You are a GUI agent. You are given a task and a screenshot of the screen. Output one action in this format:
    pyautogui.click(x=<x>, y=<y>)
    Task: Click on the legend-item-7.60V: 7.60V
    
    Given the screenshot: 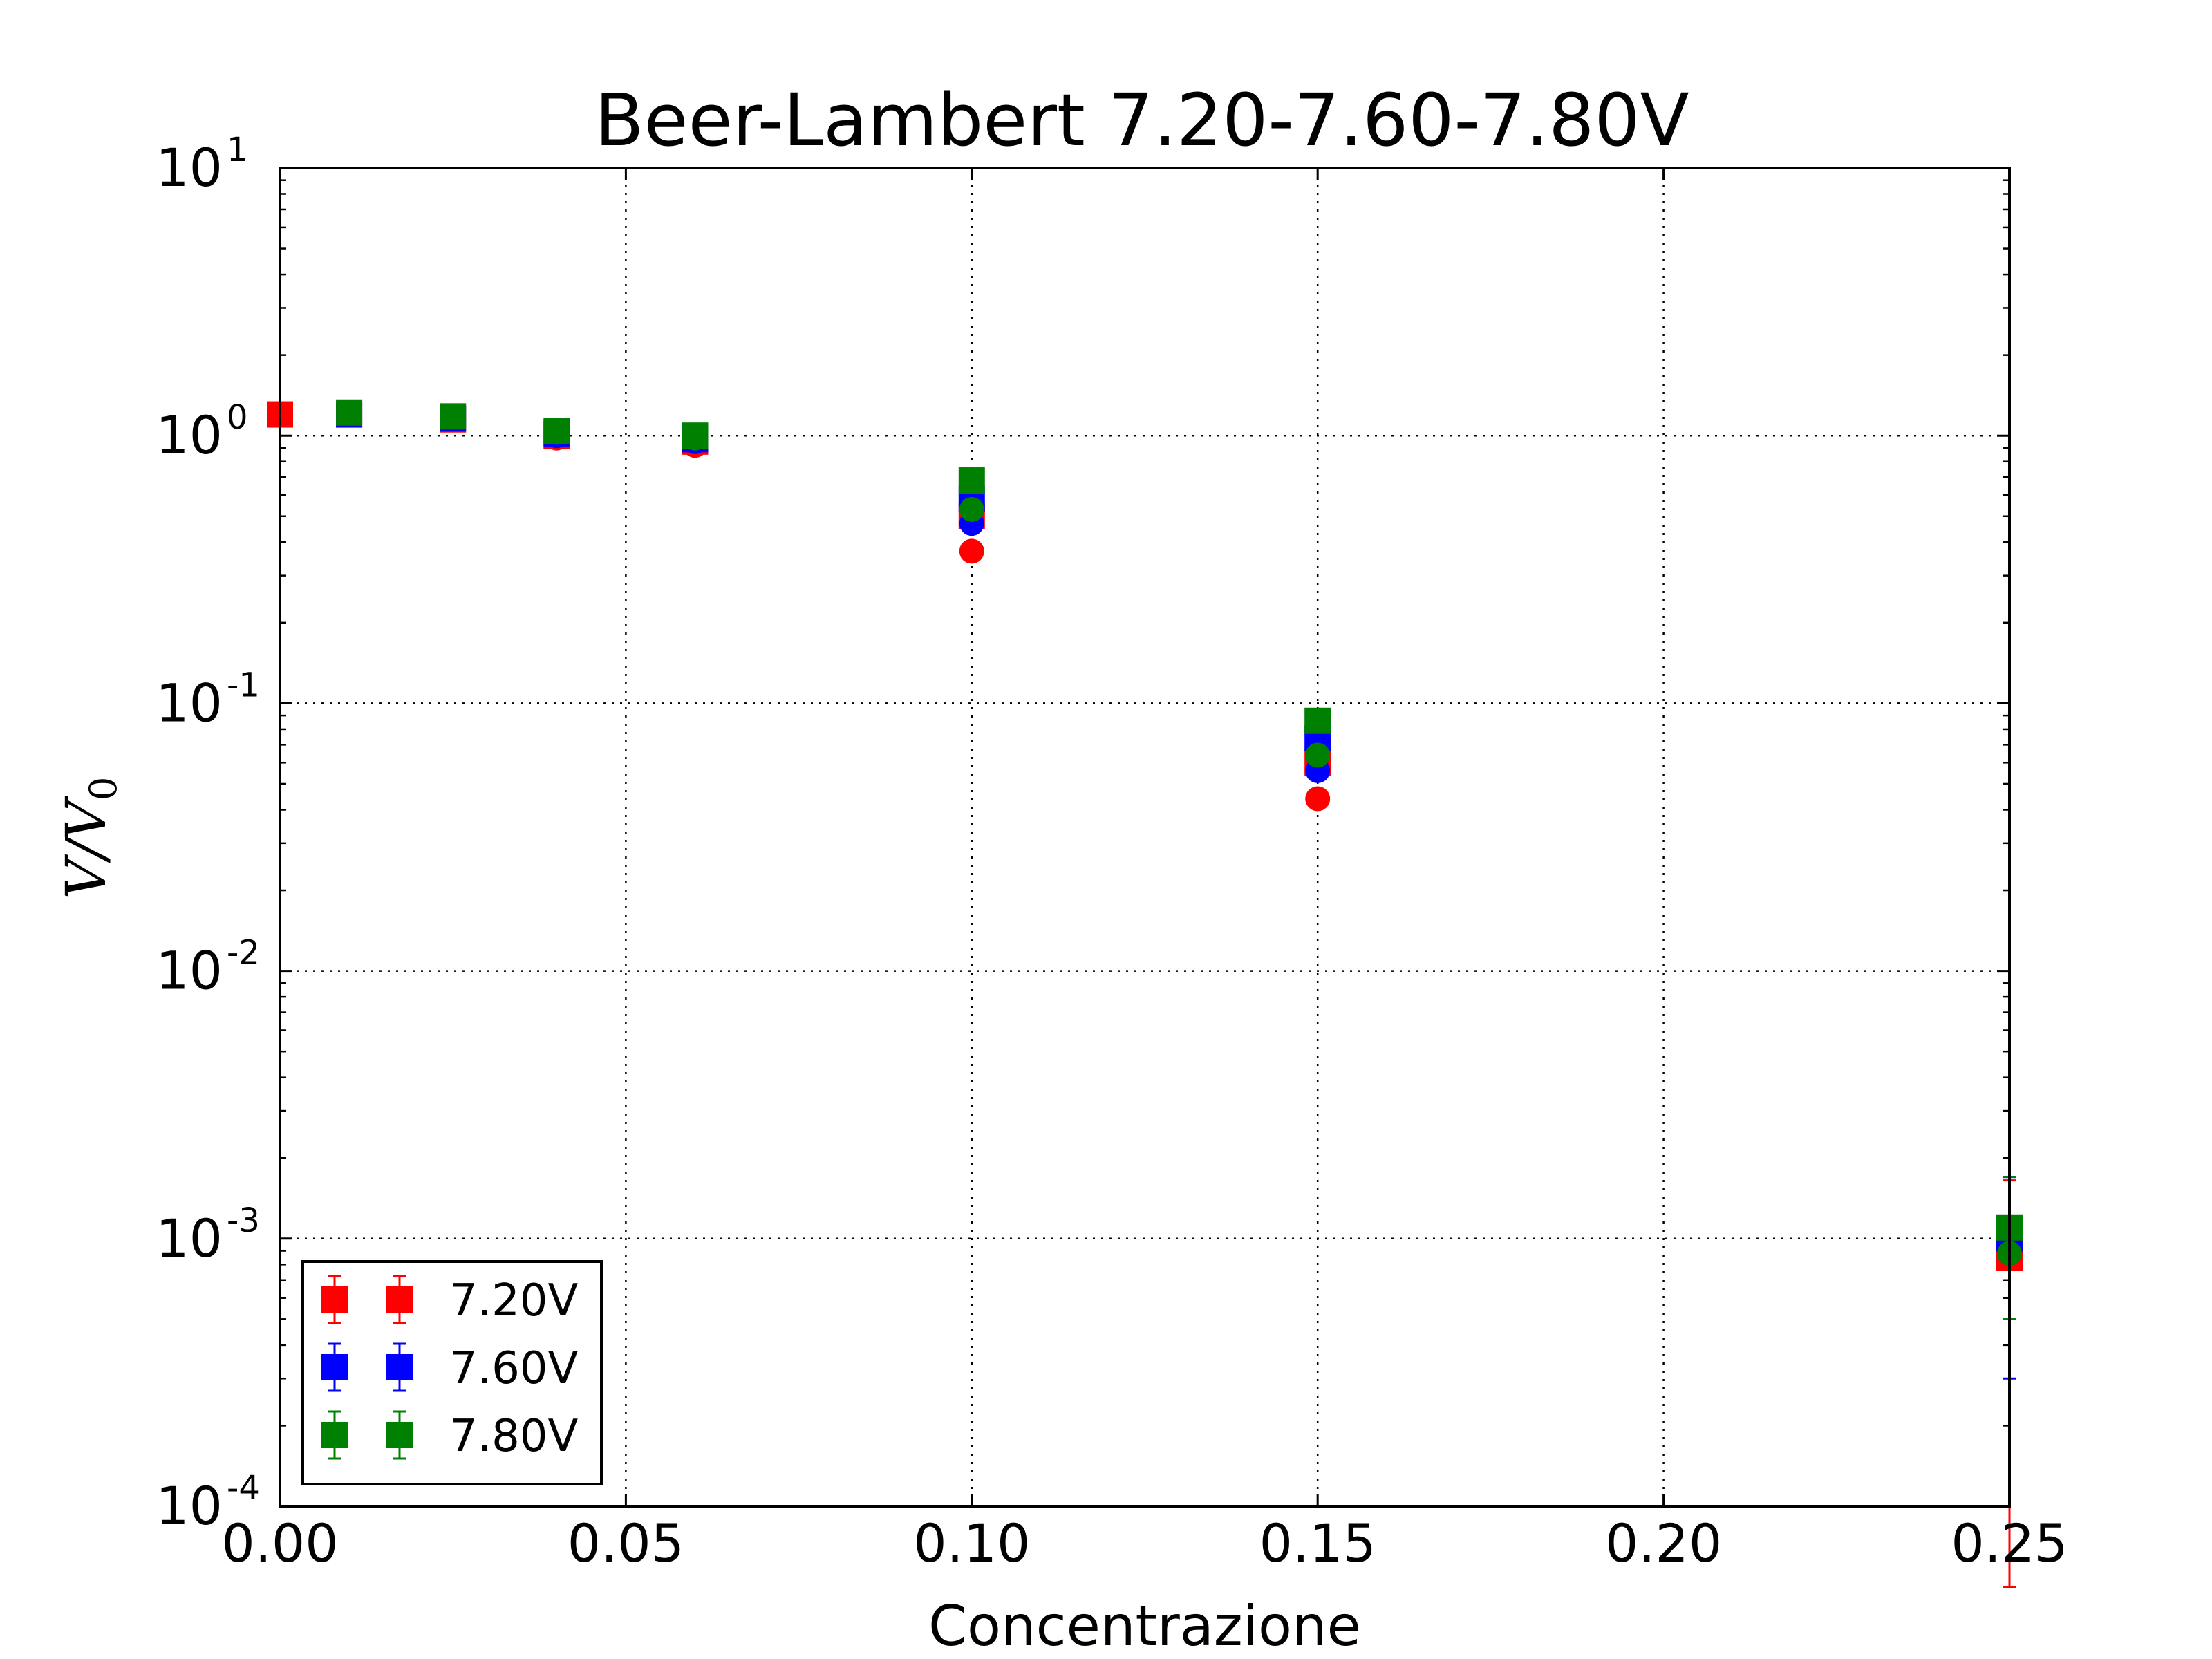 What is the action you would take?
    pyautogui.click(x=450, y=1368)
    